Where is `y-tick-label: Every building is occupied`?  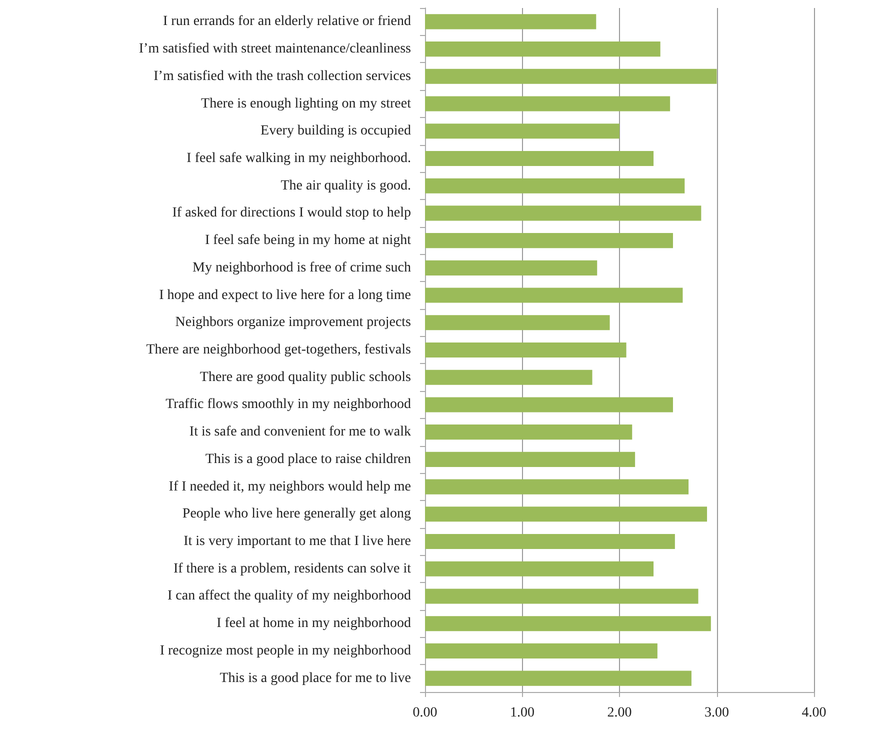 y-tick-label: Every building is occupied is located at coordinates (335, 131).